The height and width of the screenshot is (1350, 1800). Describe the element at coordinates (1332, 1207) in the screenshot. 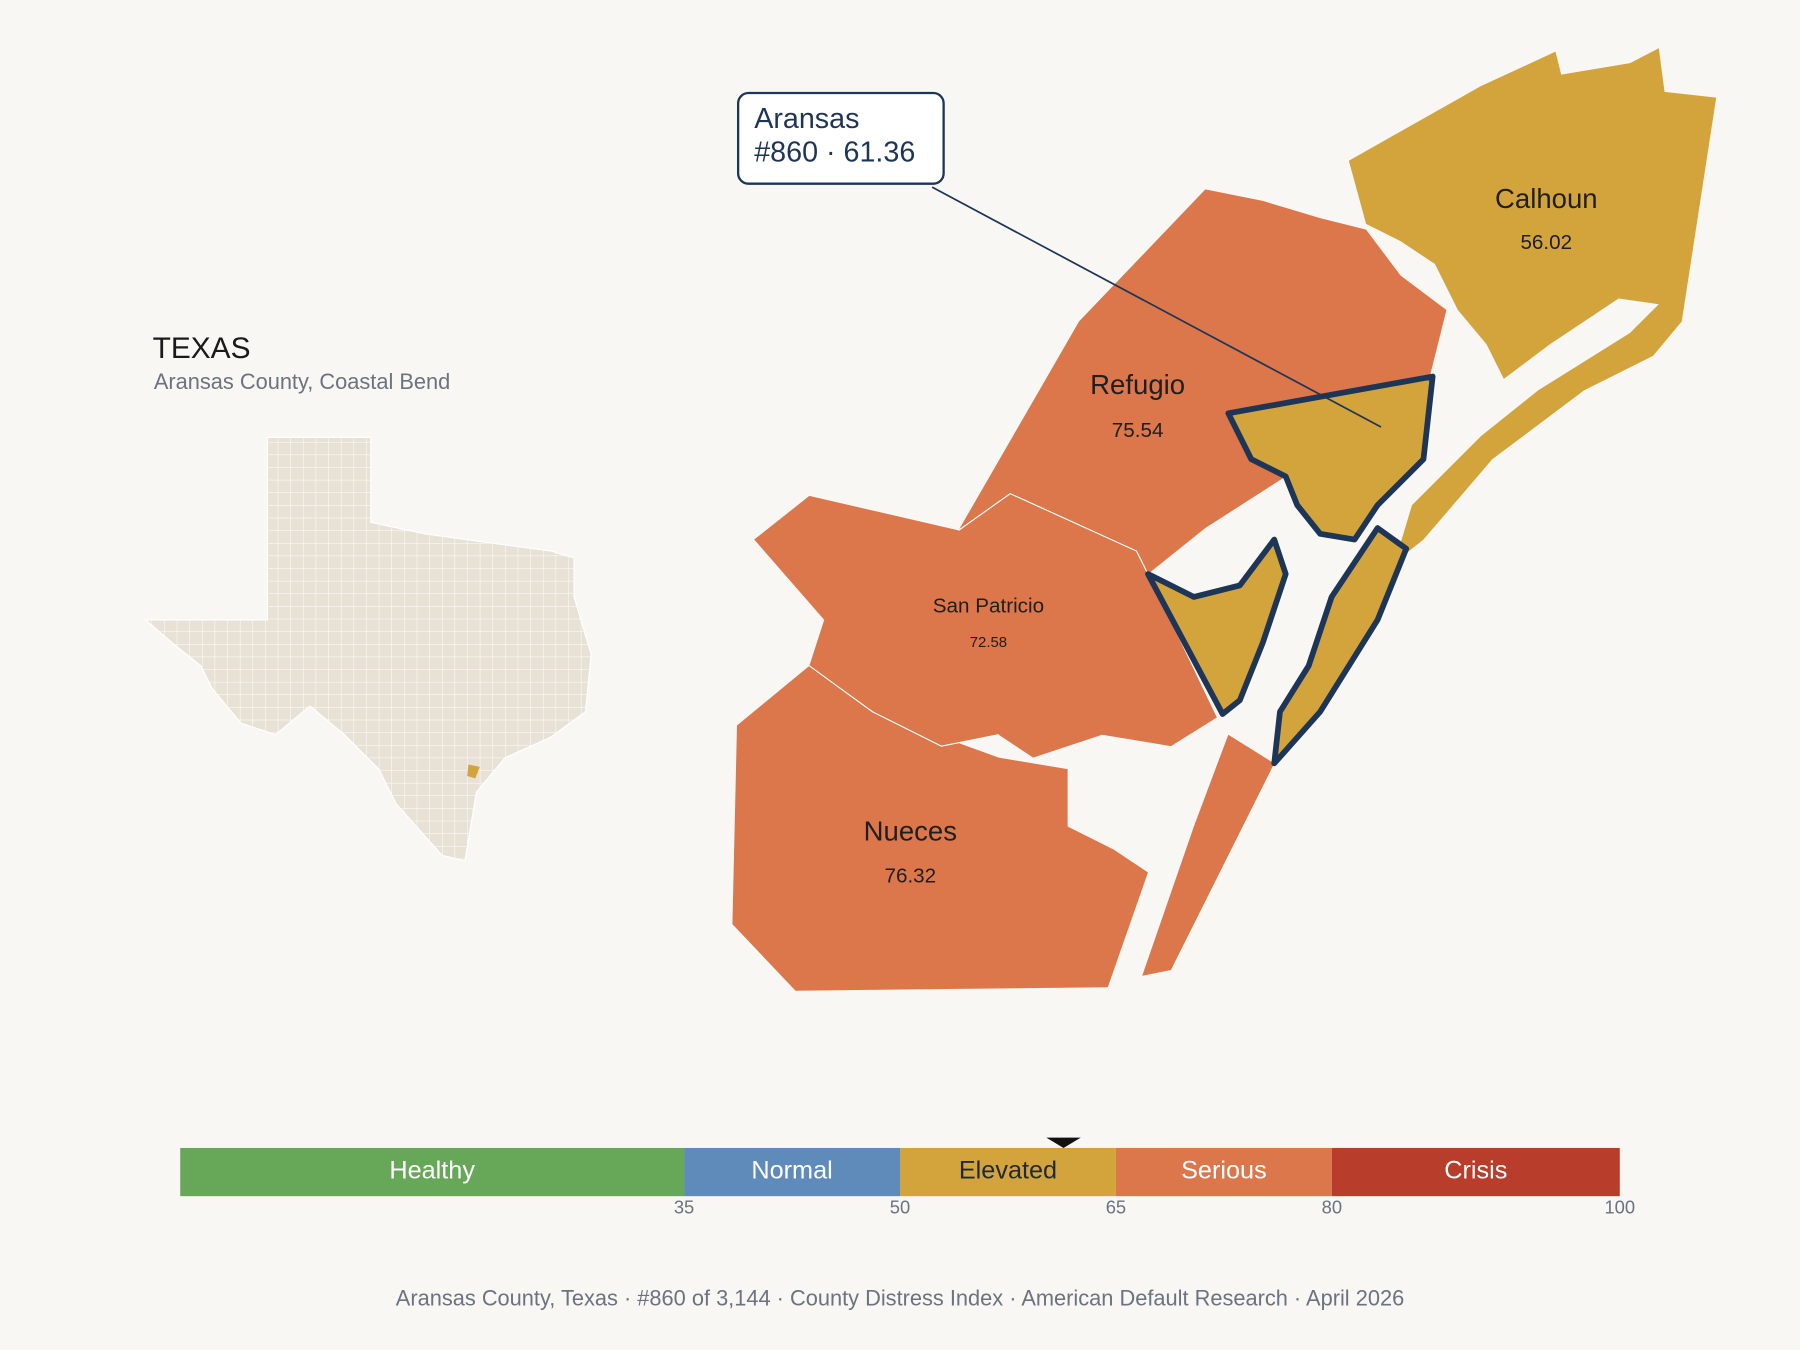

I see `legend-tick-label: 80` at that location.